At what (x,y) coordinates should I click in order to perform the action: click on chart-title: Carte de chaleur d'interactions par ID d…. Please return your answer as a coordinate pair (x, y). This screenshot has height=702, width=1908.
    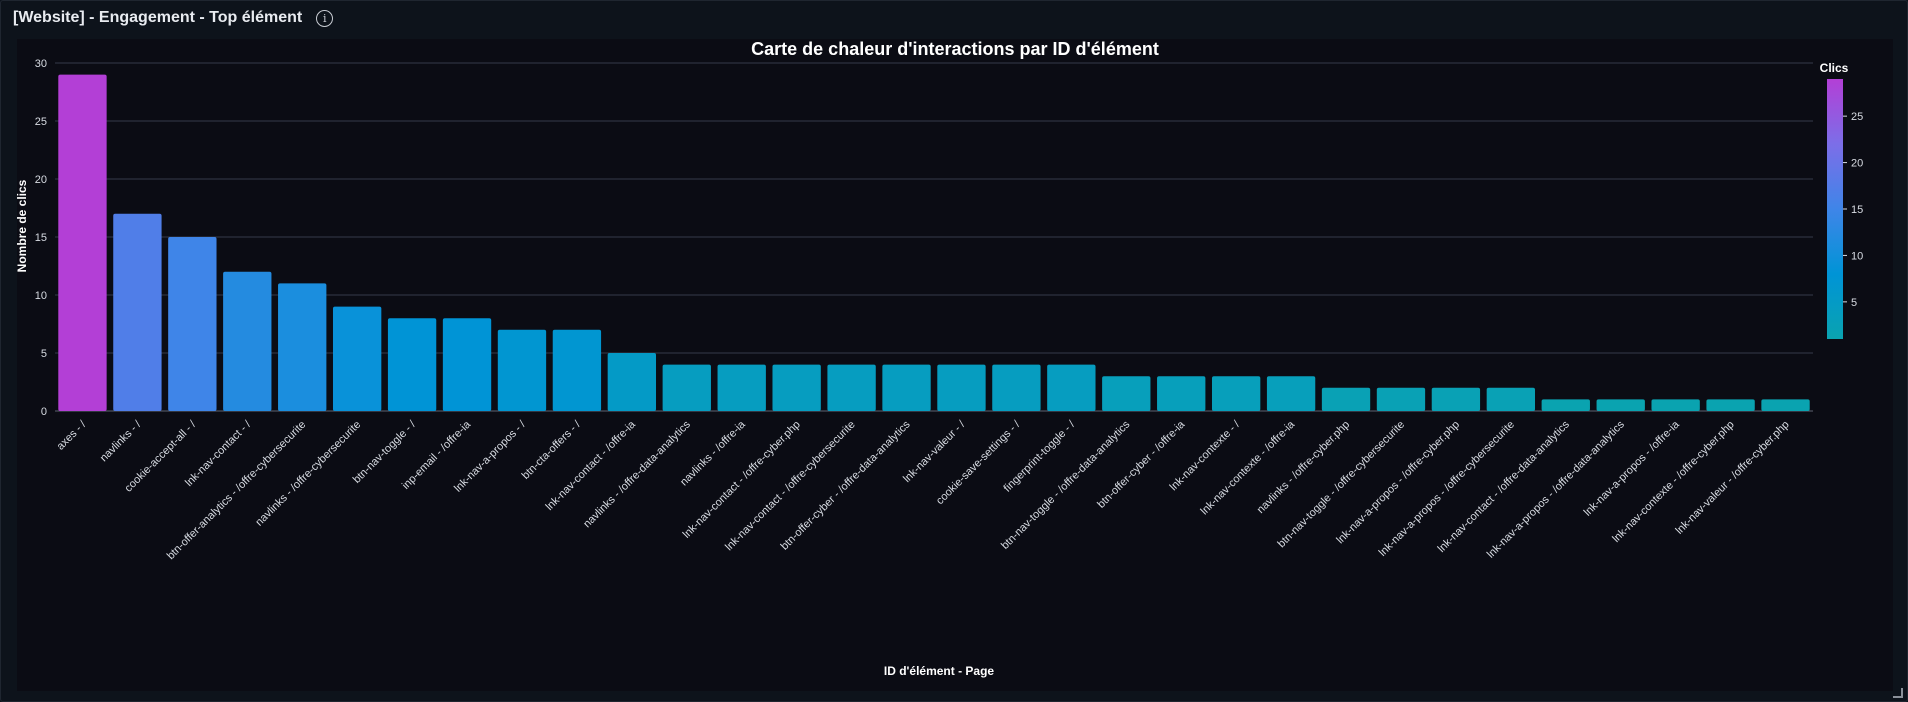
    Looking at the image, I should click on (955, 49).